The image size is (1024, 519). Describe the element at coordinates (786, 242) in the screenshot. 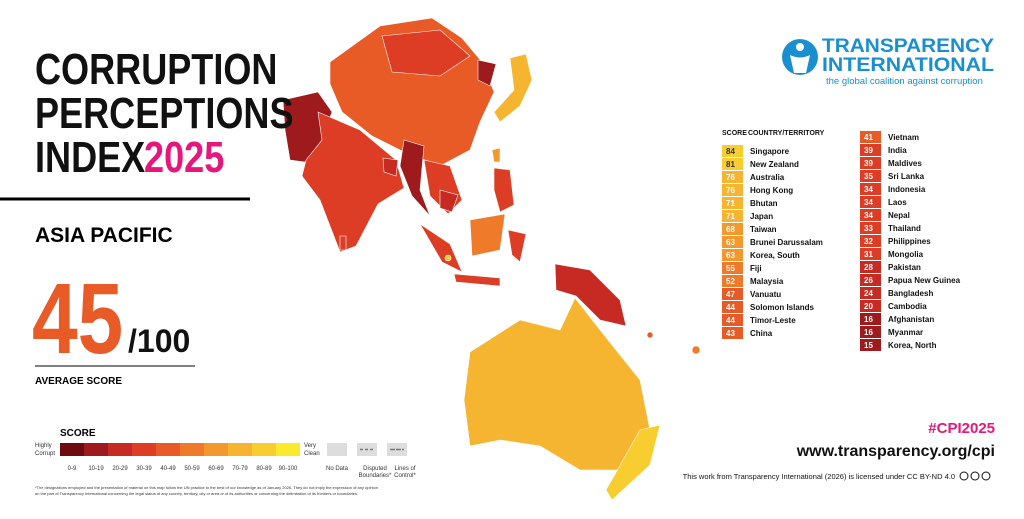

I see `country: Brunei Darussalam` at that location.